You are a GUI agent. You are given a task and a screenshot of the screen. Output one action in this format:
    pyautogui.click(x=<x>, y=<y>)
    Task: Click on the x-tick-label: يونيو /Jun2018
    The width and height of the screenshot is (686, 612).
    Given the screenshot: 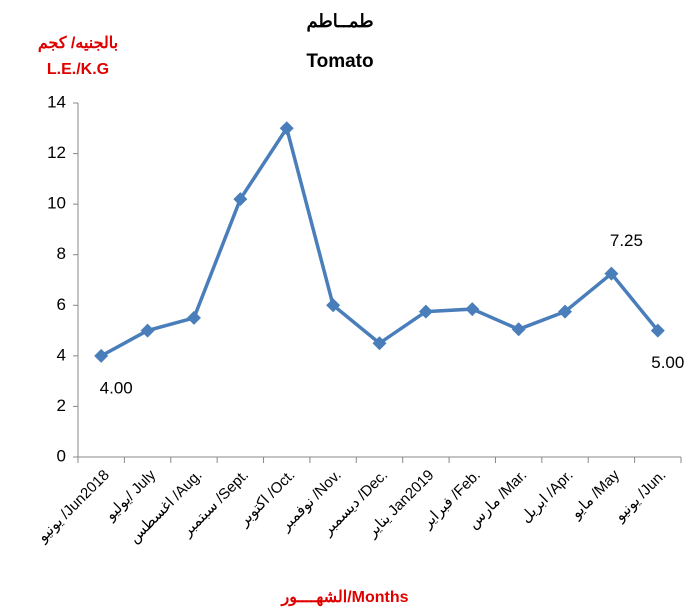 What is the action you would take?
    pyautogui.click(x=72, y=506)
    